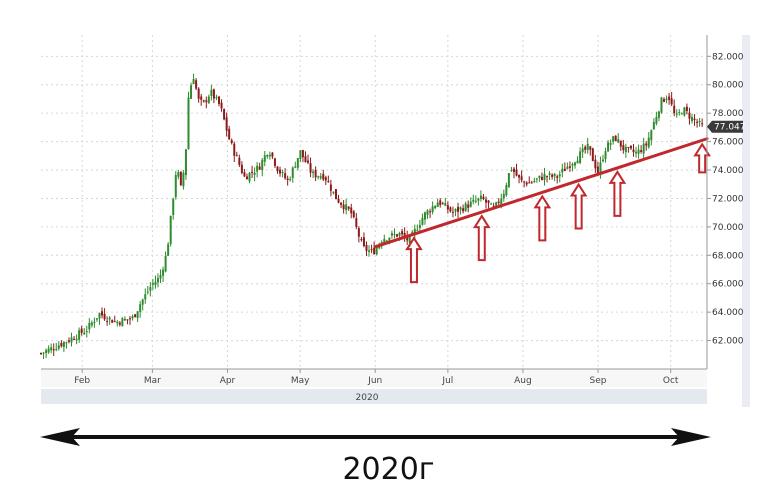 The height and width of the screenshot is (489, 777). What do you see at coordinates (414, 260) in the screenshot?
I see `up-arrow-icon` at bounding box center [414, 260].